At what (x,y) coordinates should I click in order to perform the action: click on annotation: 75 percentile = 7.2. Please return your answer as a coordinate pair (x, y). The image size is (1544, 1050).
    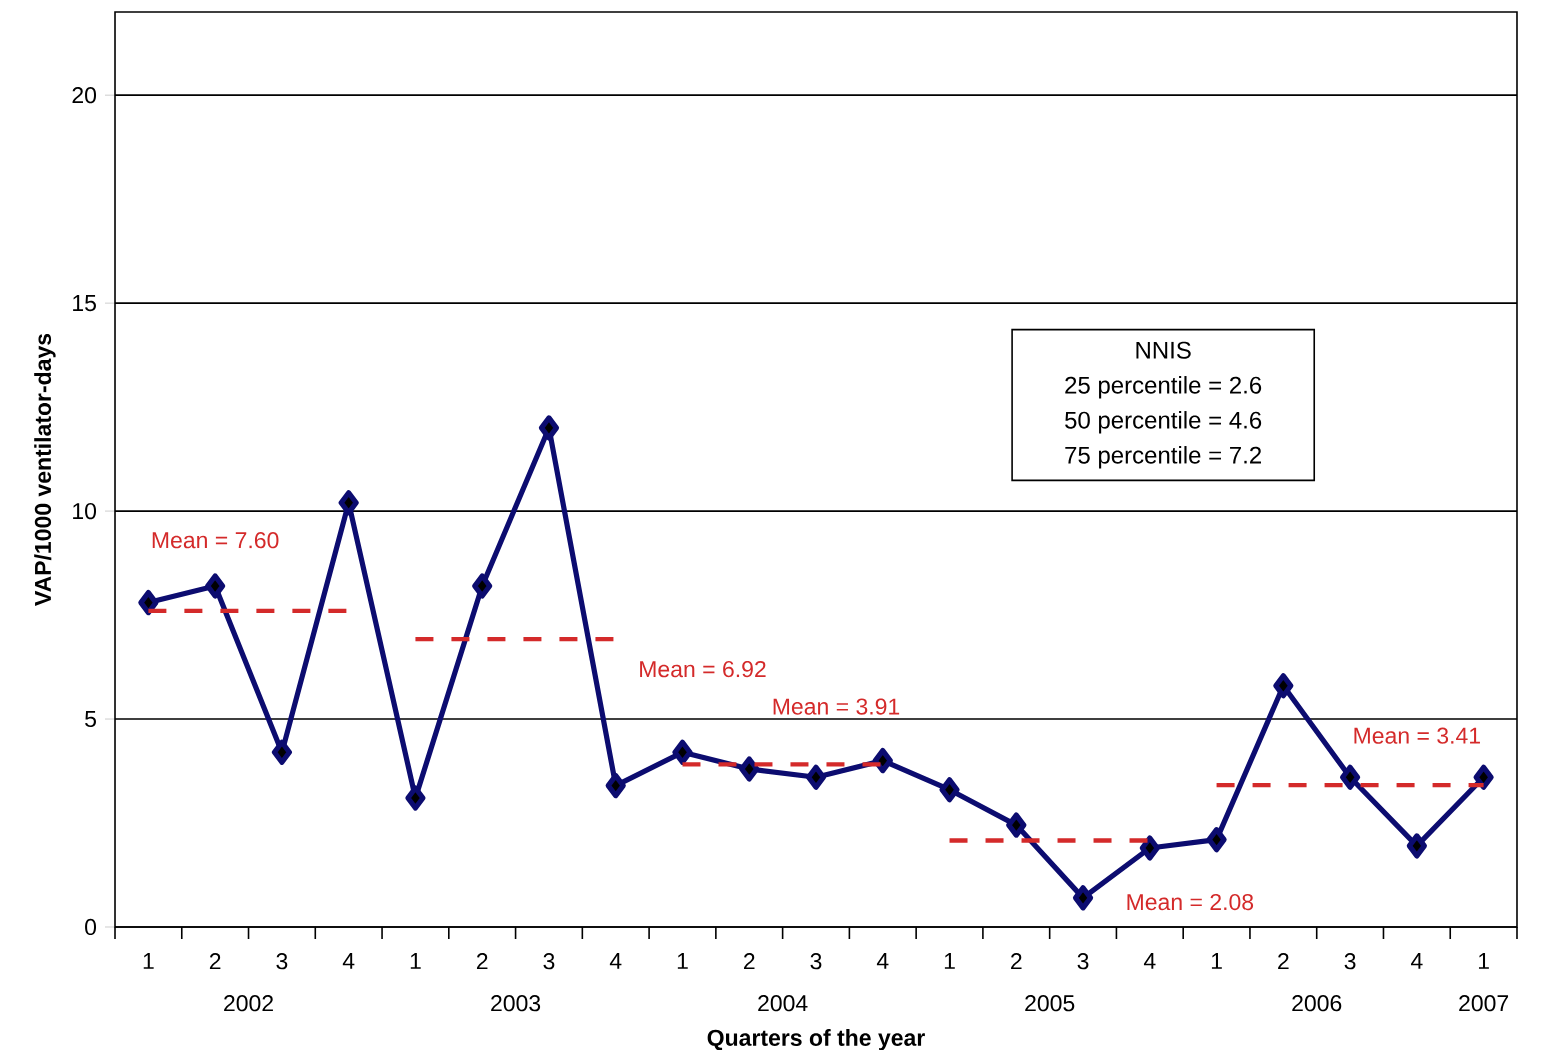
    Looking at the image, I should click on (1163, 457).